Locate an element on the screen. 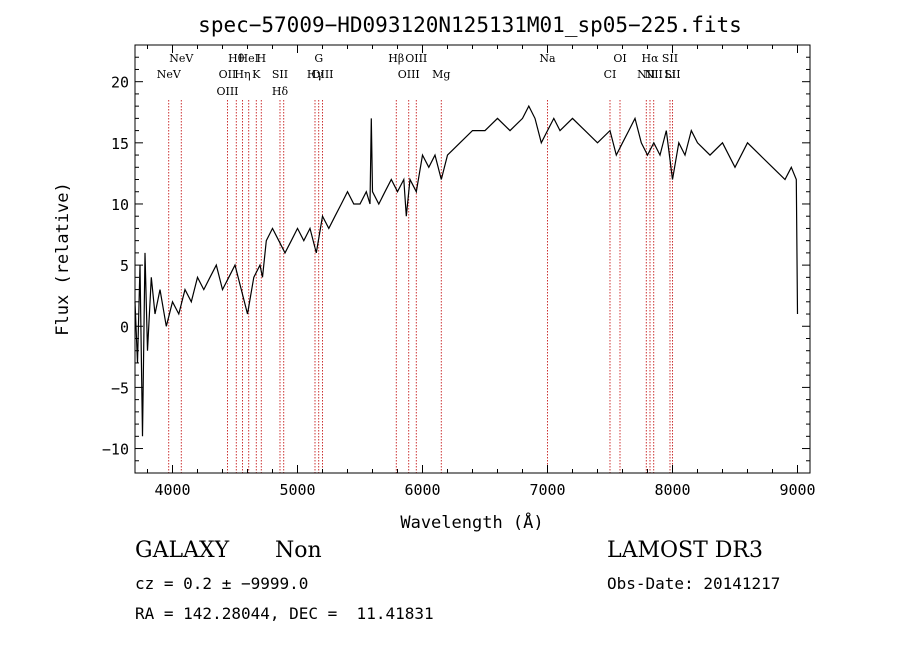  y-tick-label: 10 is located at coordinates (120, 205).